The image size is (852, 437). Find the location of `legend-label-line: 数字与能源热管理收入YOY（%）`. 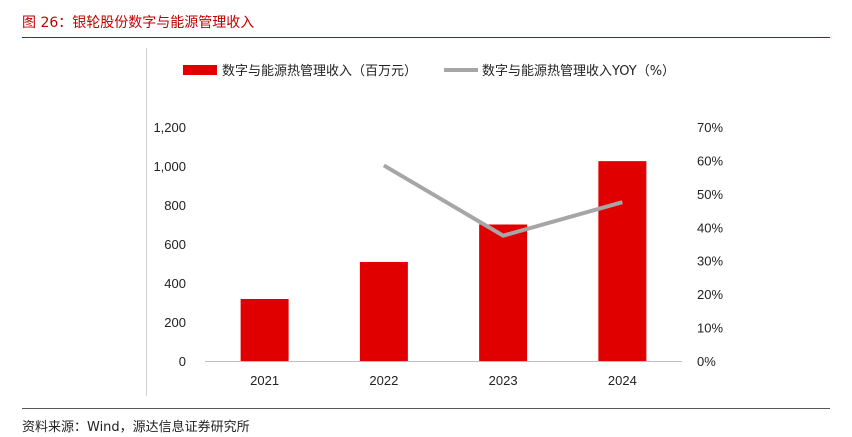

legend-label-line: 数字与能源热管理收入YOY（%） is located at coordinates (578, 71).